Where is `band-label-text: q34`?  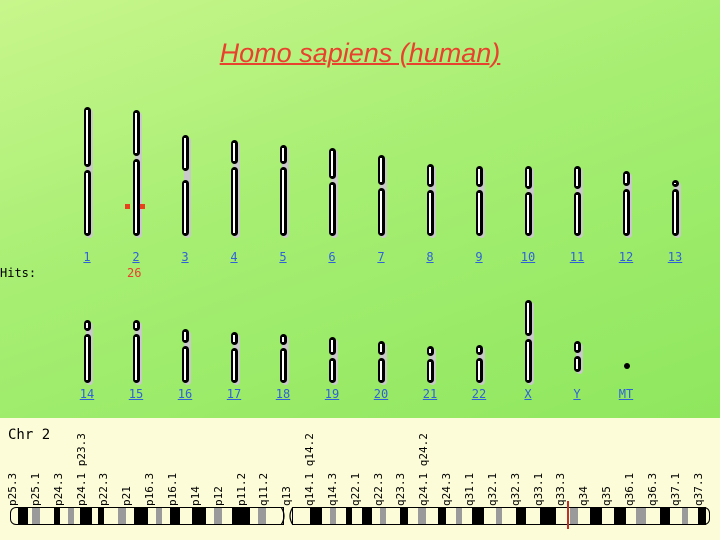
band-label-text: q34 is located at coordinates (584, 496).